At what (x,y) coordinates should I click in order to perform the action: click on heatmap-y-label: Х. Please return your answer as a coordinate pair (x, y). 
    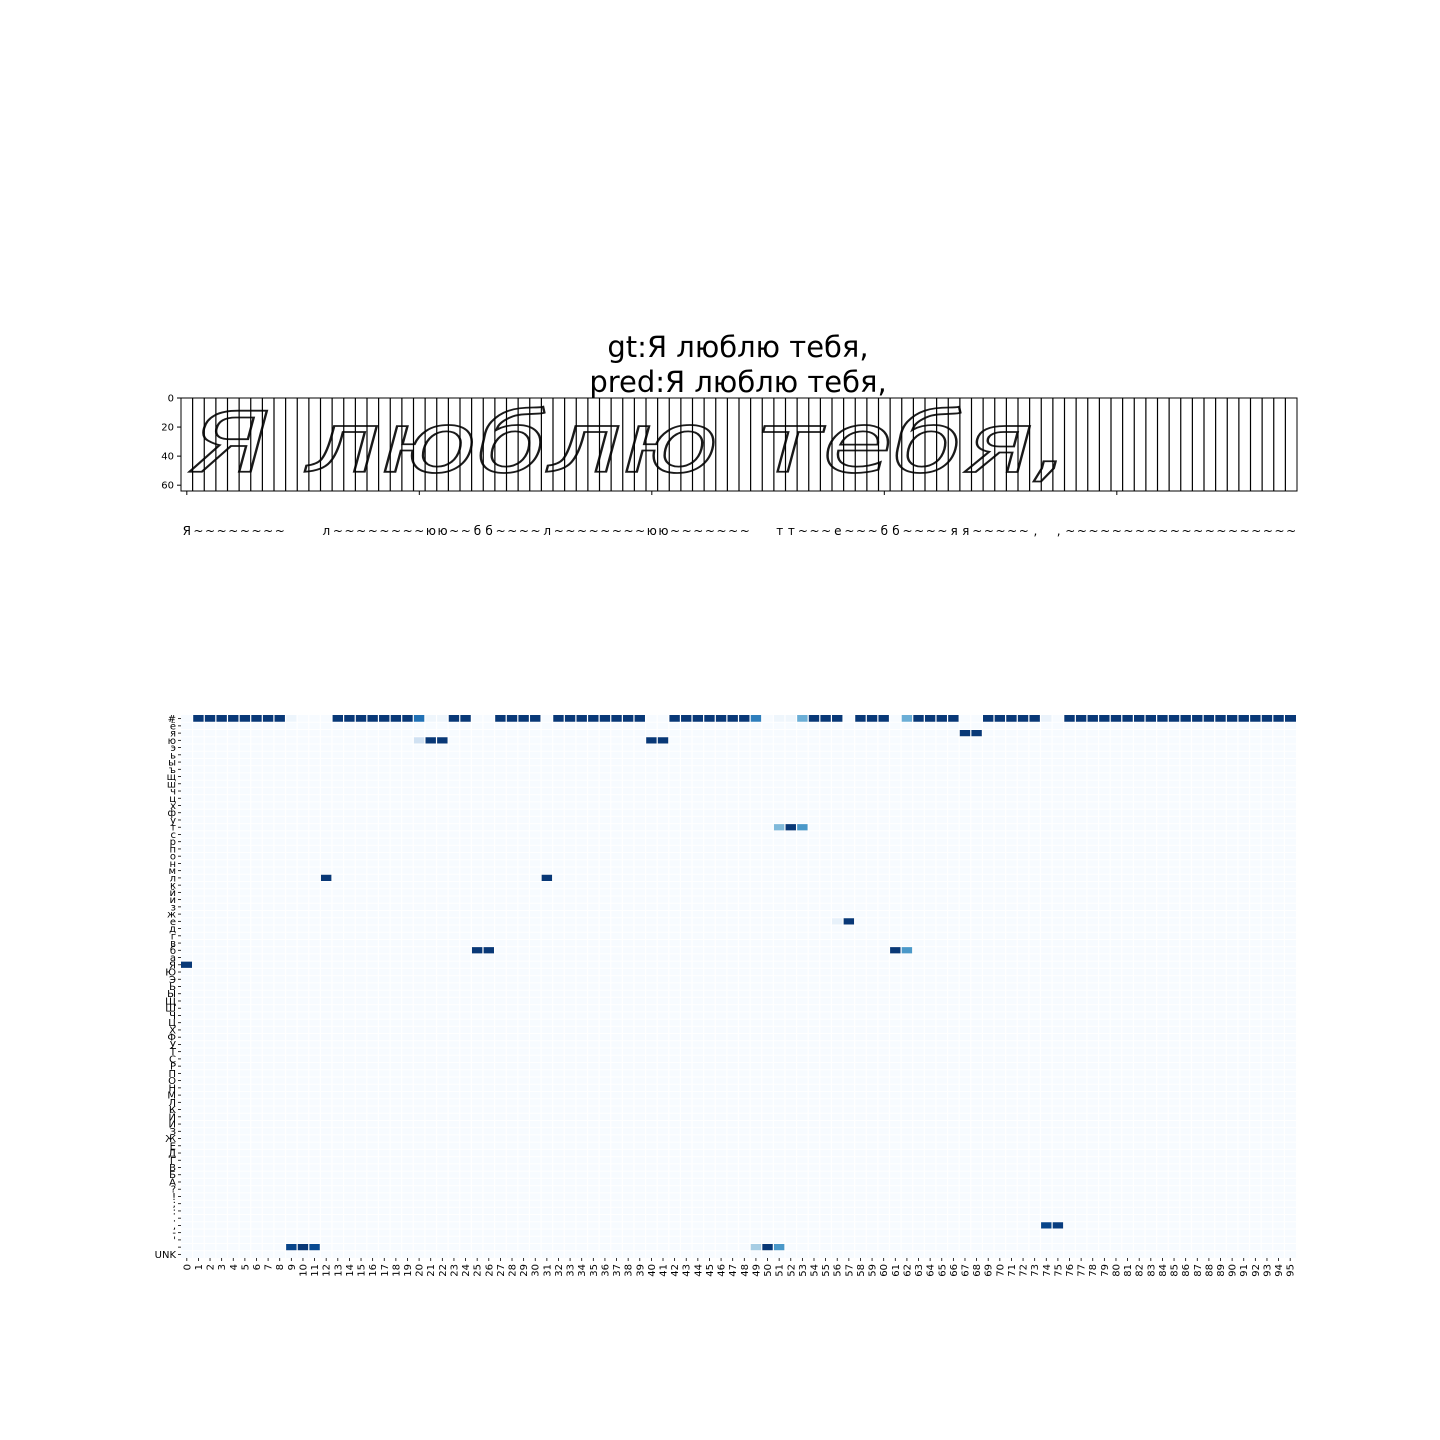
    Looking at the image, I should click on (172, 1030).